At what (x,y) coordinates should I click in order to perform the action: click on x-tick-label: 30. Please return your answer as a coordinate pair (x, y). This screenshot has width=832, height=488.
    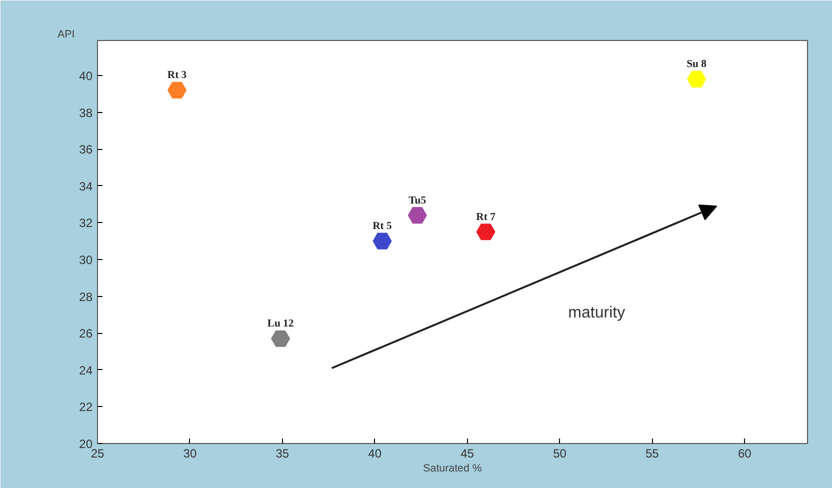
    Looking at the image, I should click on (190, 453).